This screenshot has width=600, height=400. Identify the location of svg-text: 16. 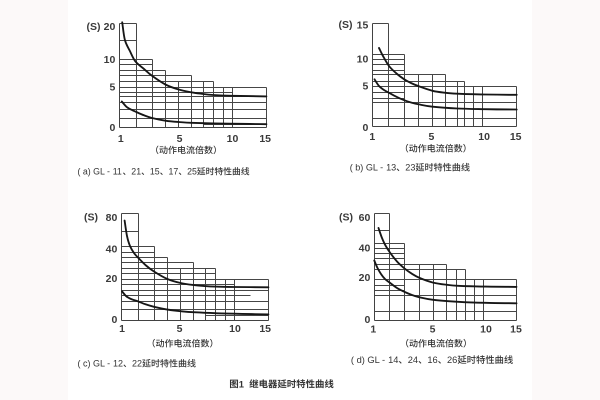
(432, 360).